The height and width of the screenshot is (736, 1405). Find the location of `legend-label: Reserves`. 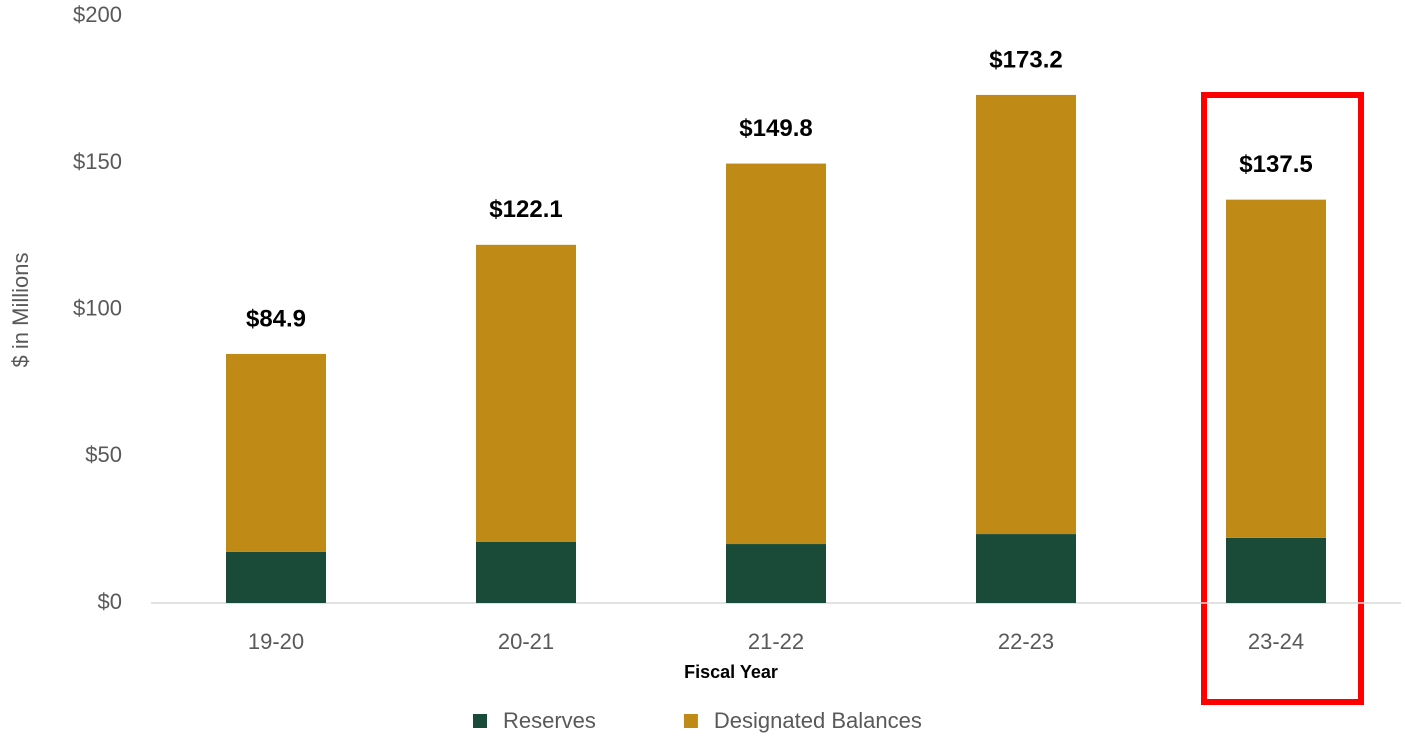

legend-label: Reserves is located at coordinates (549, 720).